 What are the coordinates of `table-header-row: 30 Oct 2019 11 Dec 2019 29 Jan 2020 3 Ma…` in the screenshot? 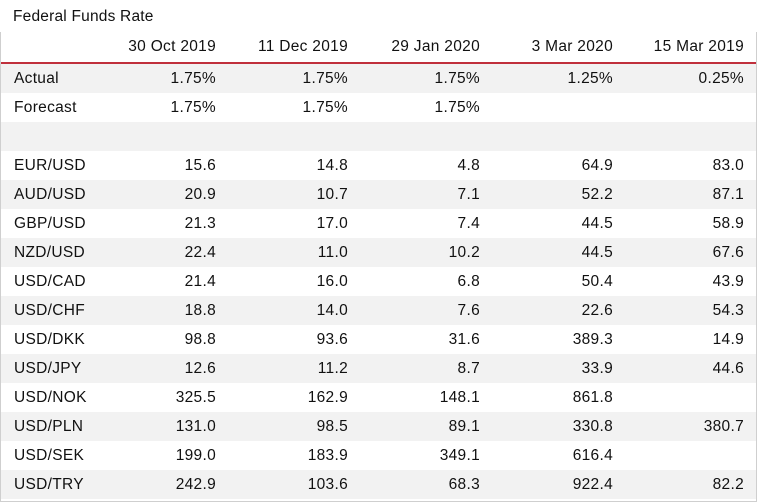 It's located at (378, 48).